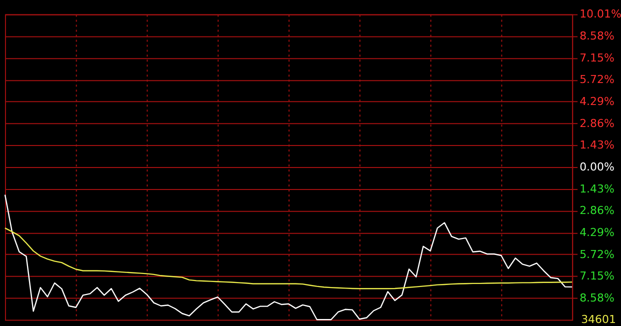  I want to click on y-tick-label: 0.00%, so click(597, 167).